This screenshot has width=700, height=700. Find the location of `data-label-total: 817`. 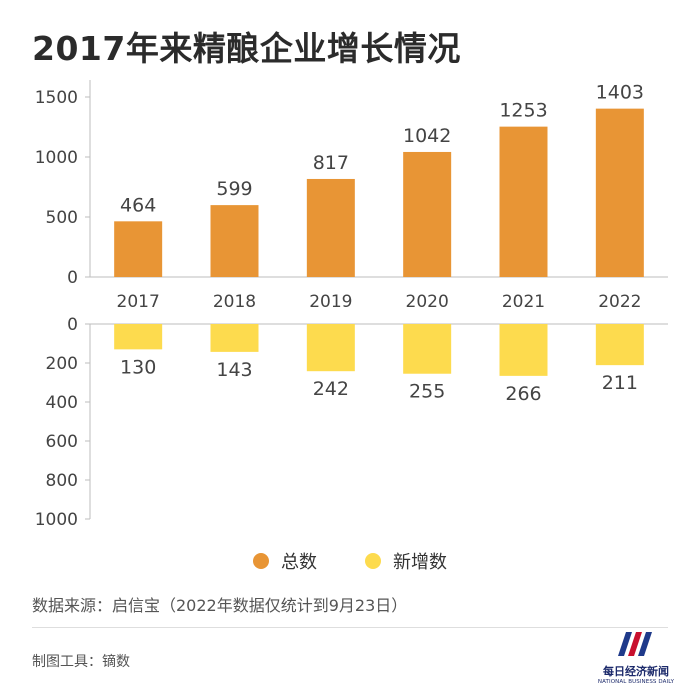

data-label-total: 817 is located at coordinates (331, 163).